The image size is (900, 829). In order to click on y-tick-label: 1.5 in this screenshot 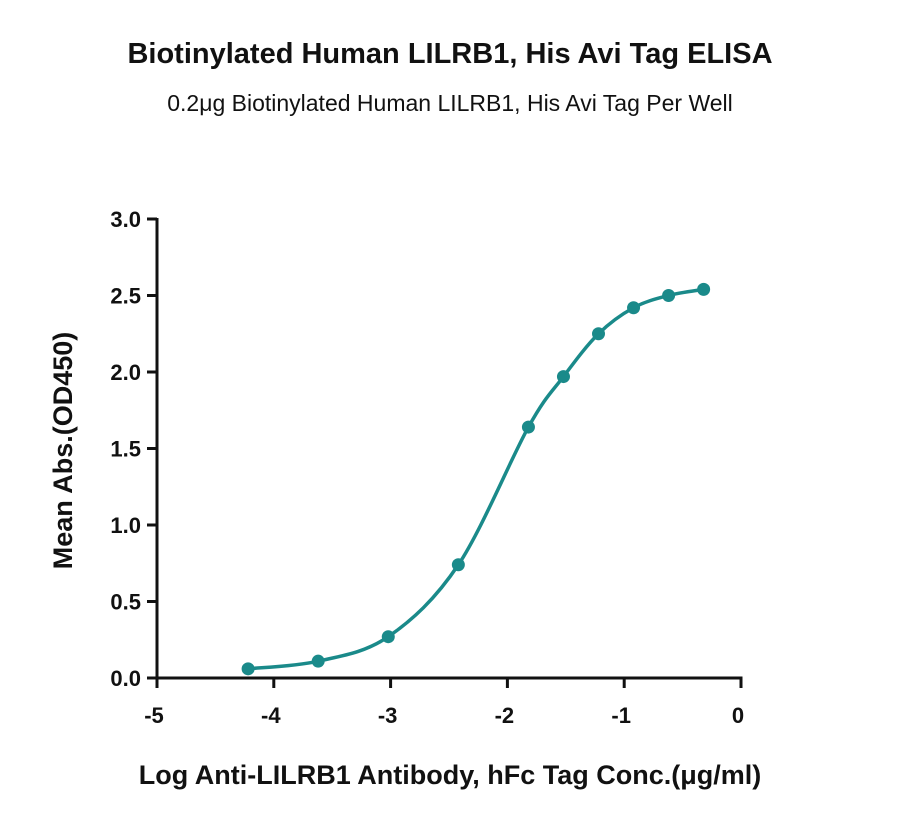, I will do `click(125, 449)`.